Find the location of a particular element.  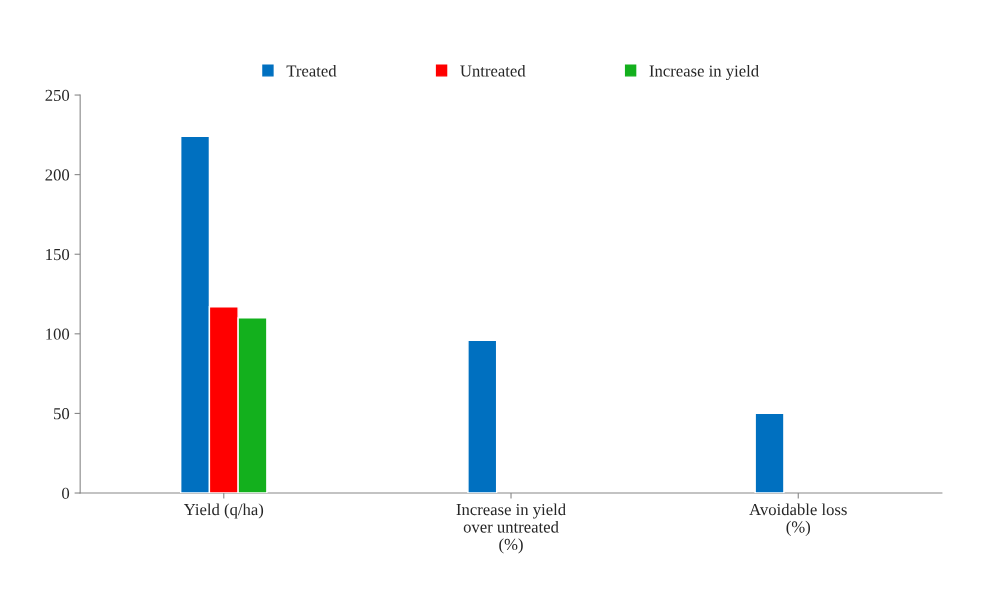

legend-label: Treated is located at coordinates (311, 70).